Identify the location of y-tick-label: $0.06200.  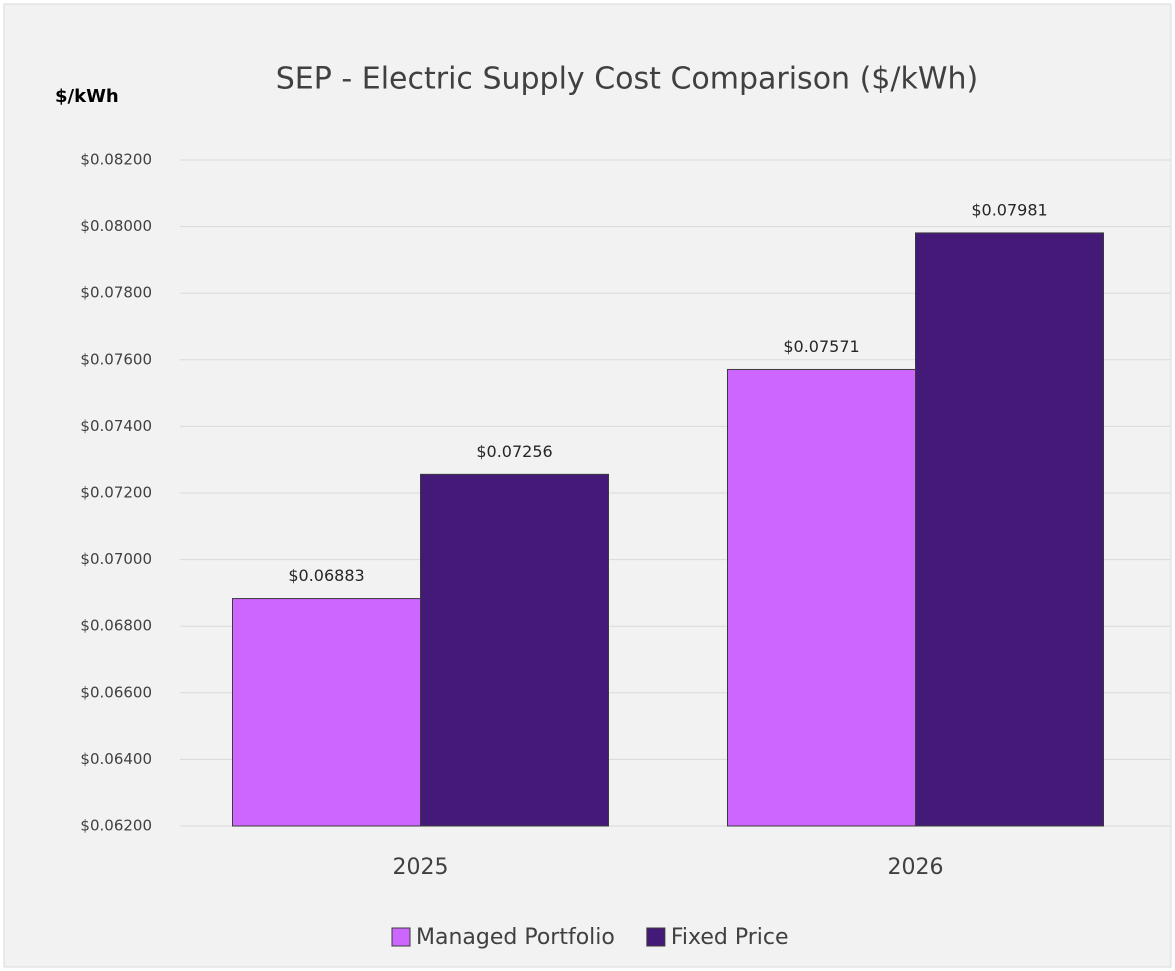
(116, 826).